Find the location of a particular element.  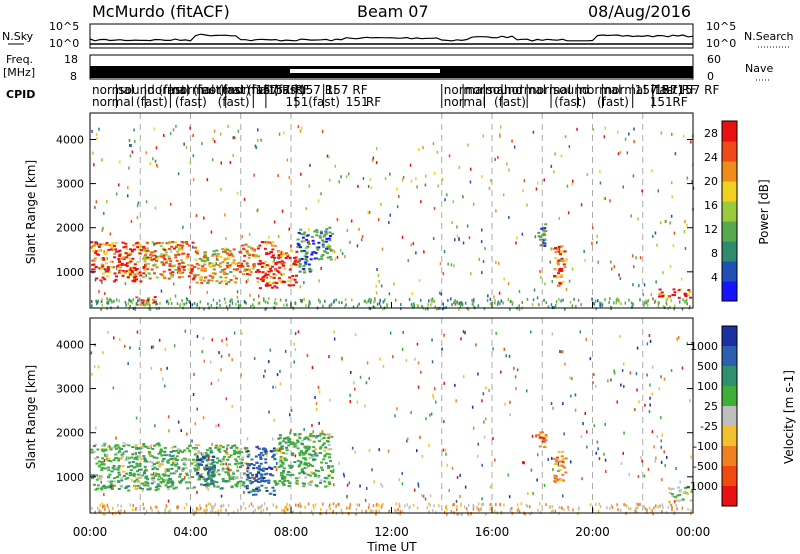

colorbar-tick: 100 is located at coordinates (707, 386).